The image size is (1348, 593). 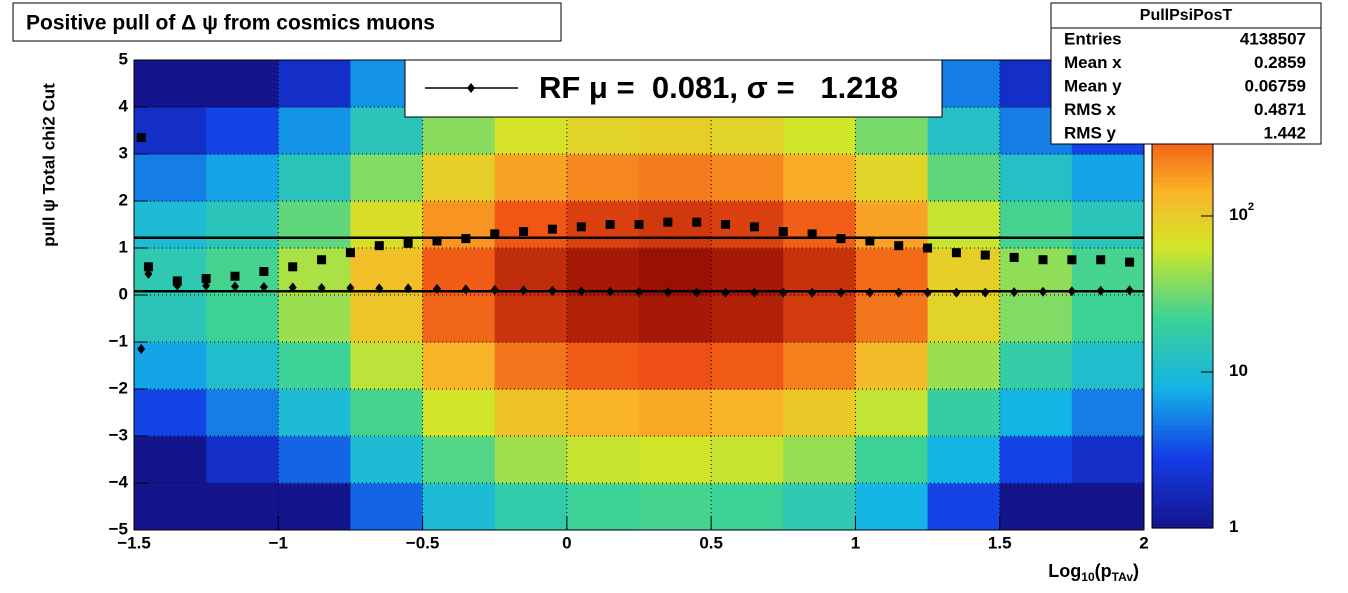 I want to click on x-label-part: TAv, so click(x=1123, y=577).